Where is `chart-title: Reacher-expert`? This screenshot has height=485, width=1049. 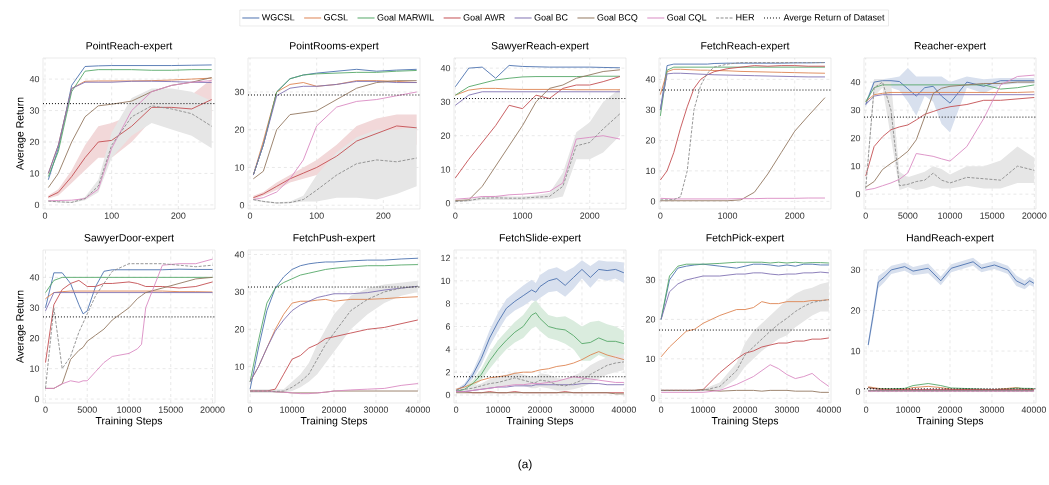
chart-title: Reacher-expert is located at coordinates (950, 46).